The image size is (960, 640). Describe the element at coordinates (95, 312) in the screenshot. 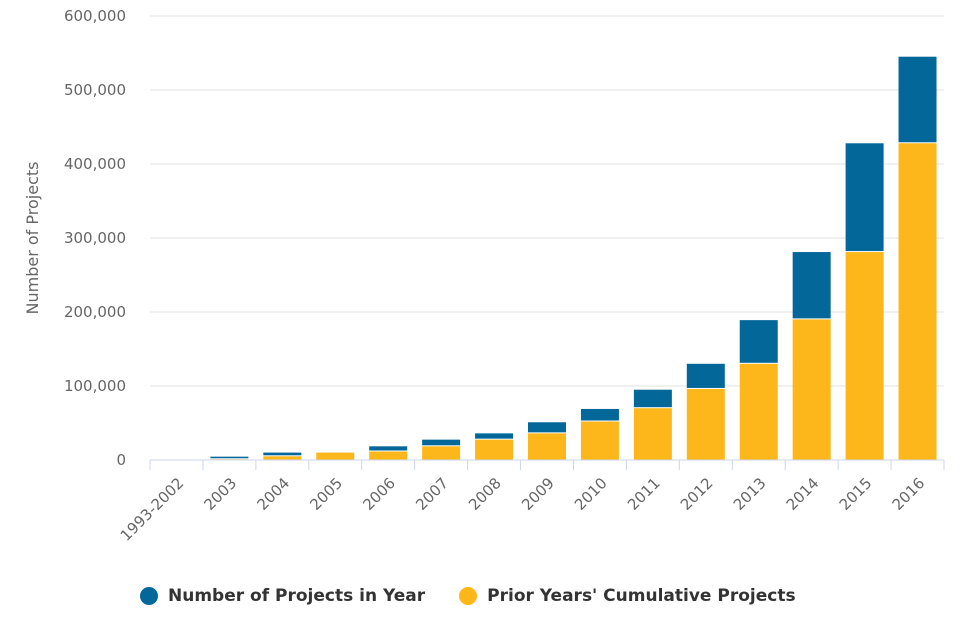

I see `y-tick-label: 200,000` at that location.